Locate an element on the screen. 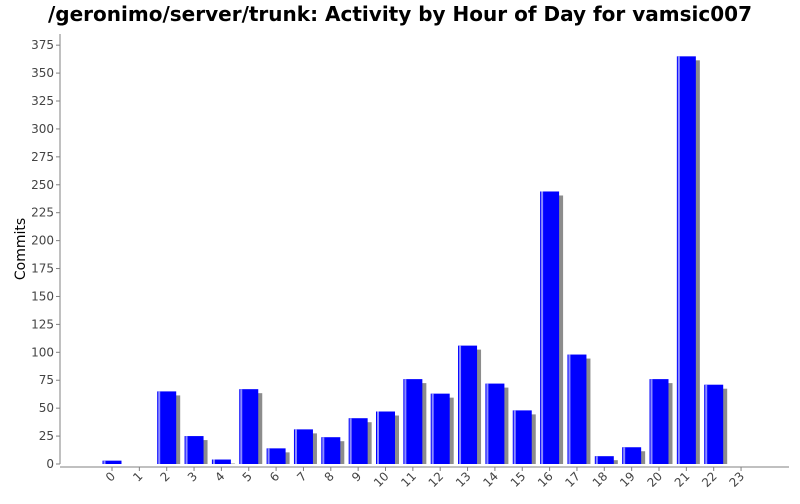 The height and width of the screenshot is (504, 800). x-tick-label: 21 is located at coordinates (682, 479).